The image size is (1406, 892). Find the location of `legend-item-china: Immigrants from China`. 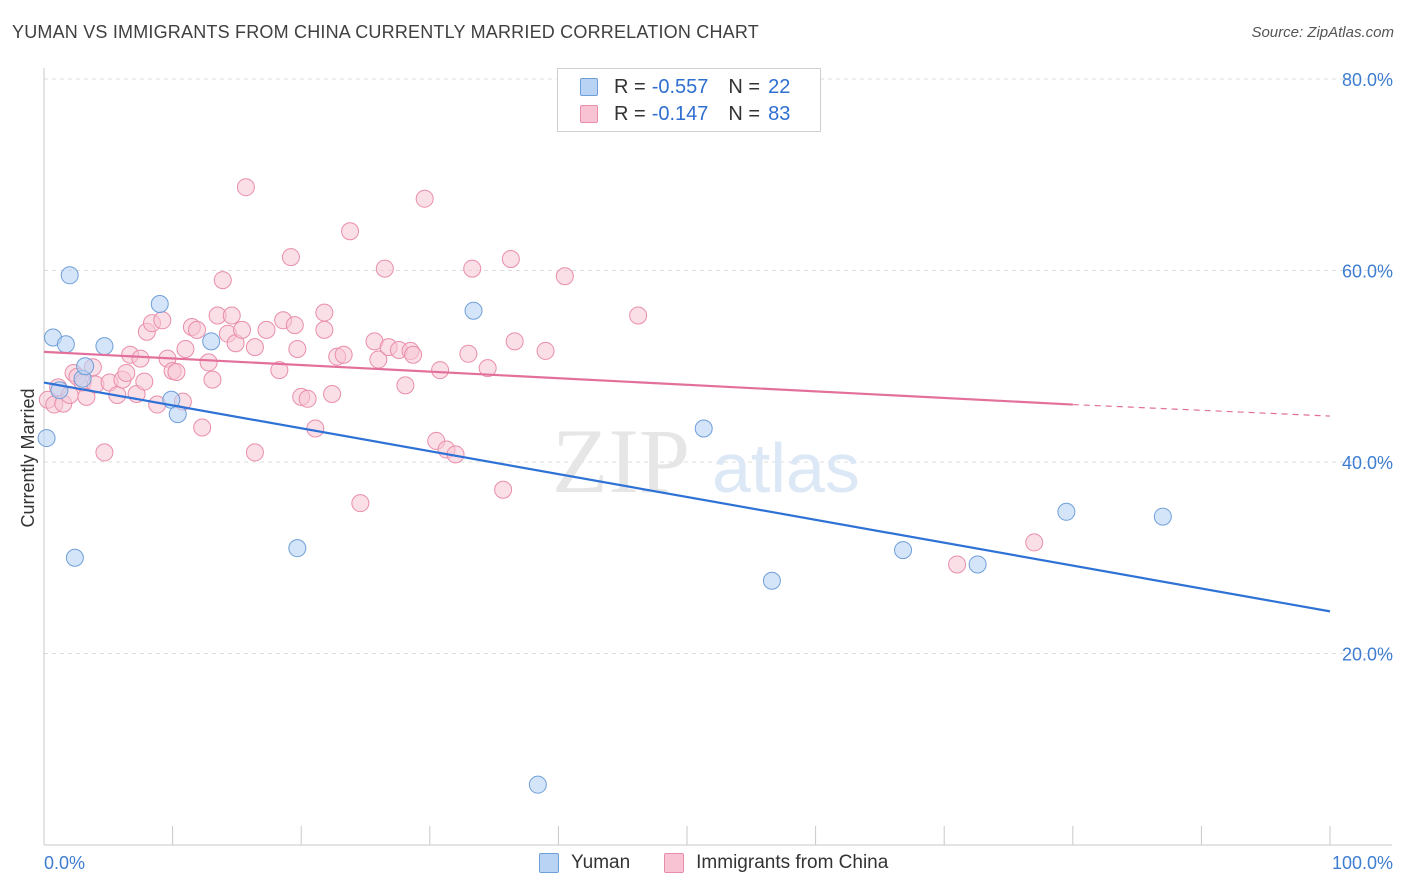

legend-item-china: Immigrants from China is located at coordinates (776, 863).